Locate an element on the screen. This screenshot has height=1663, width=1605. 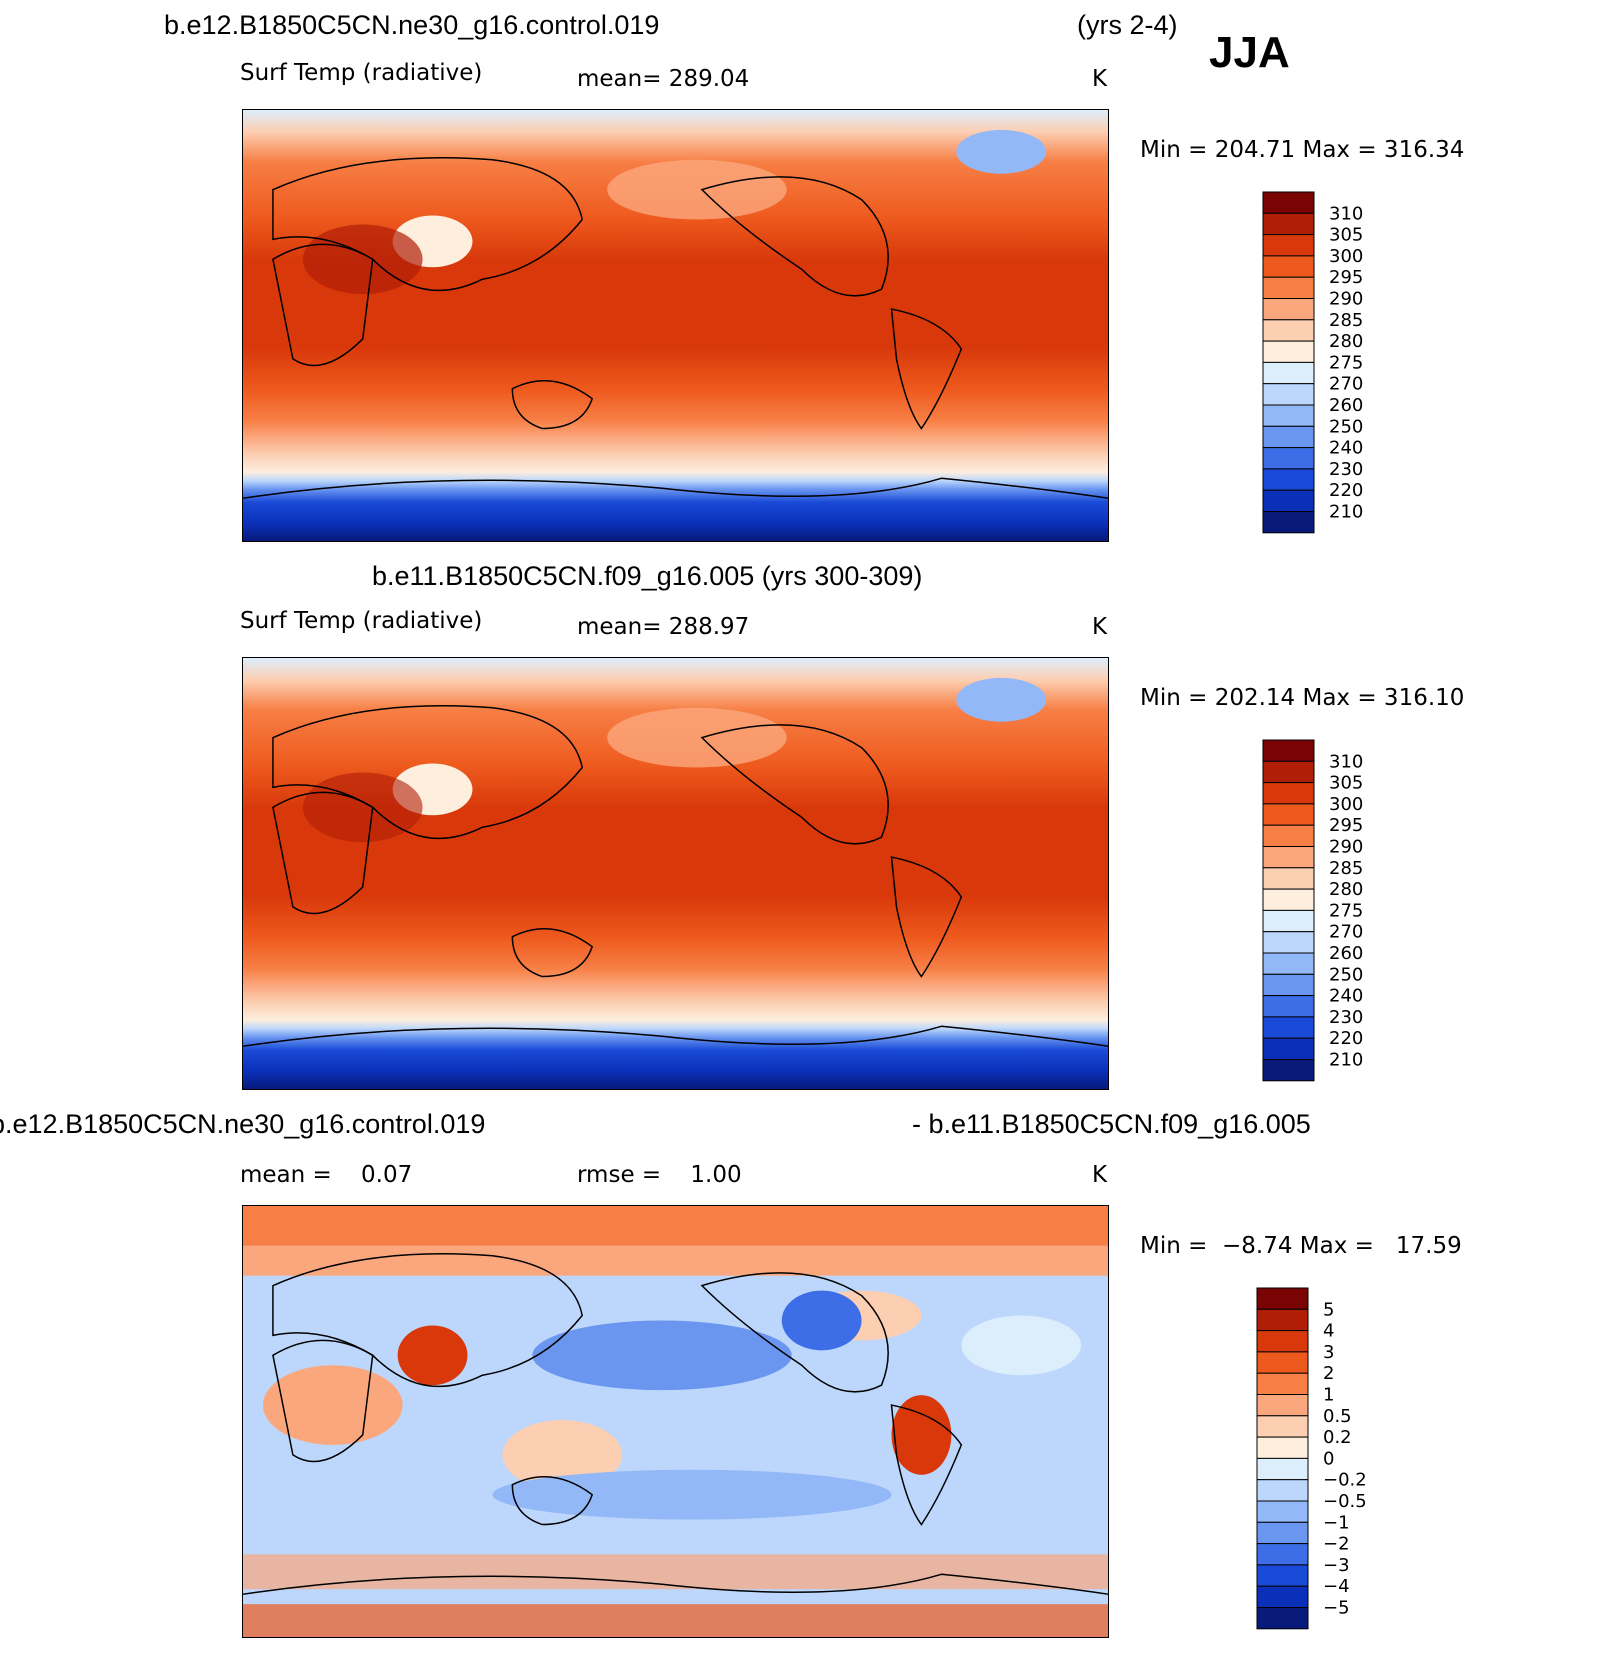
panel2-minmax: Min = 202.14 Max = 316.10 is located at coordinates (1302, 698).